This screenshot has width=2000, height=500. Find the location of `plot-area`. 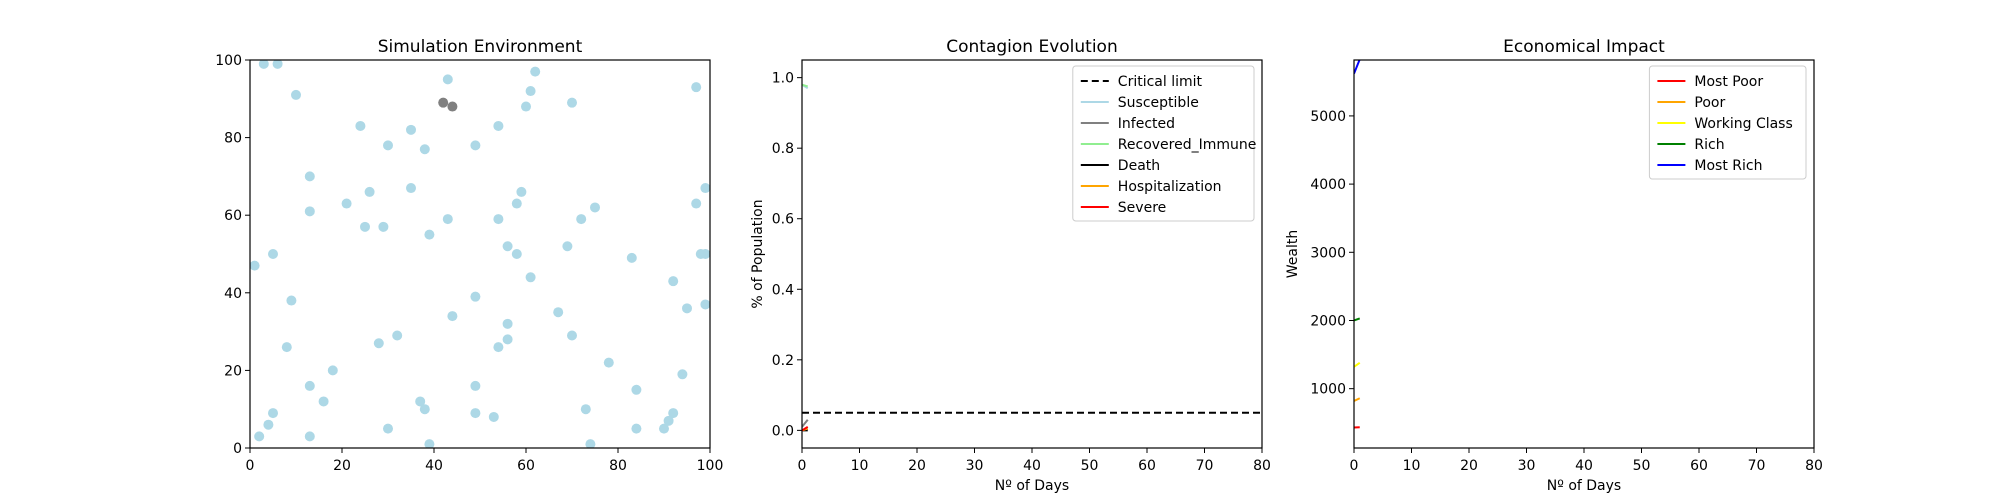

plot-area is located at coordinates (1357, 244).